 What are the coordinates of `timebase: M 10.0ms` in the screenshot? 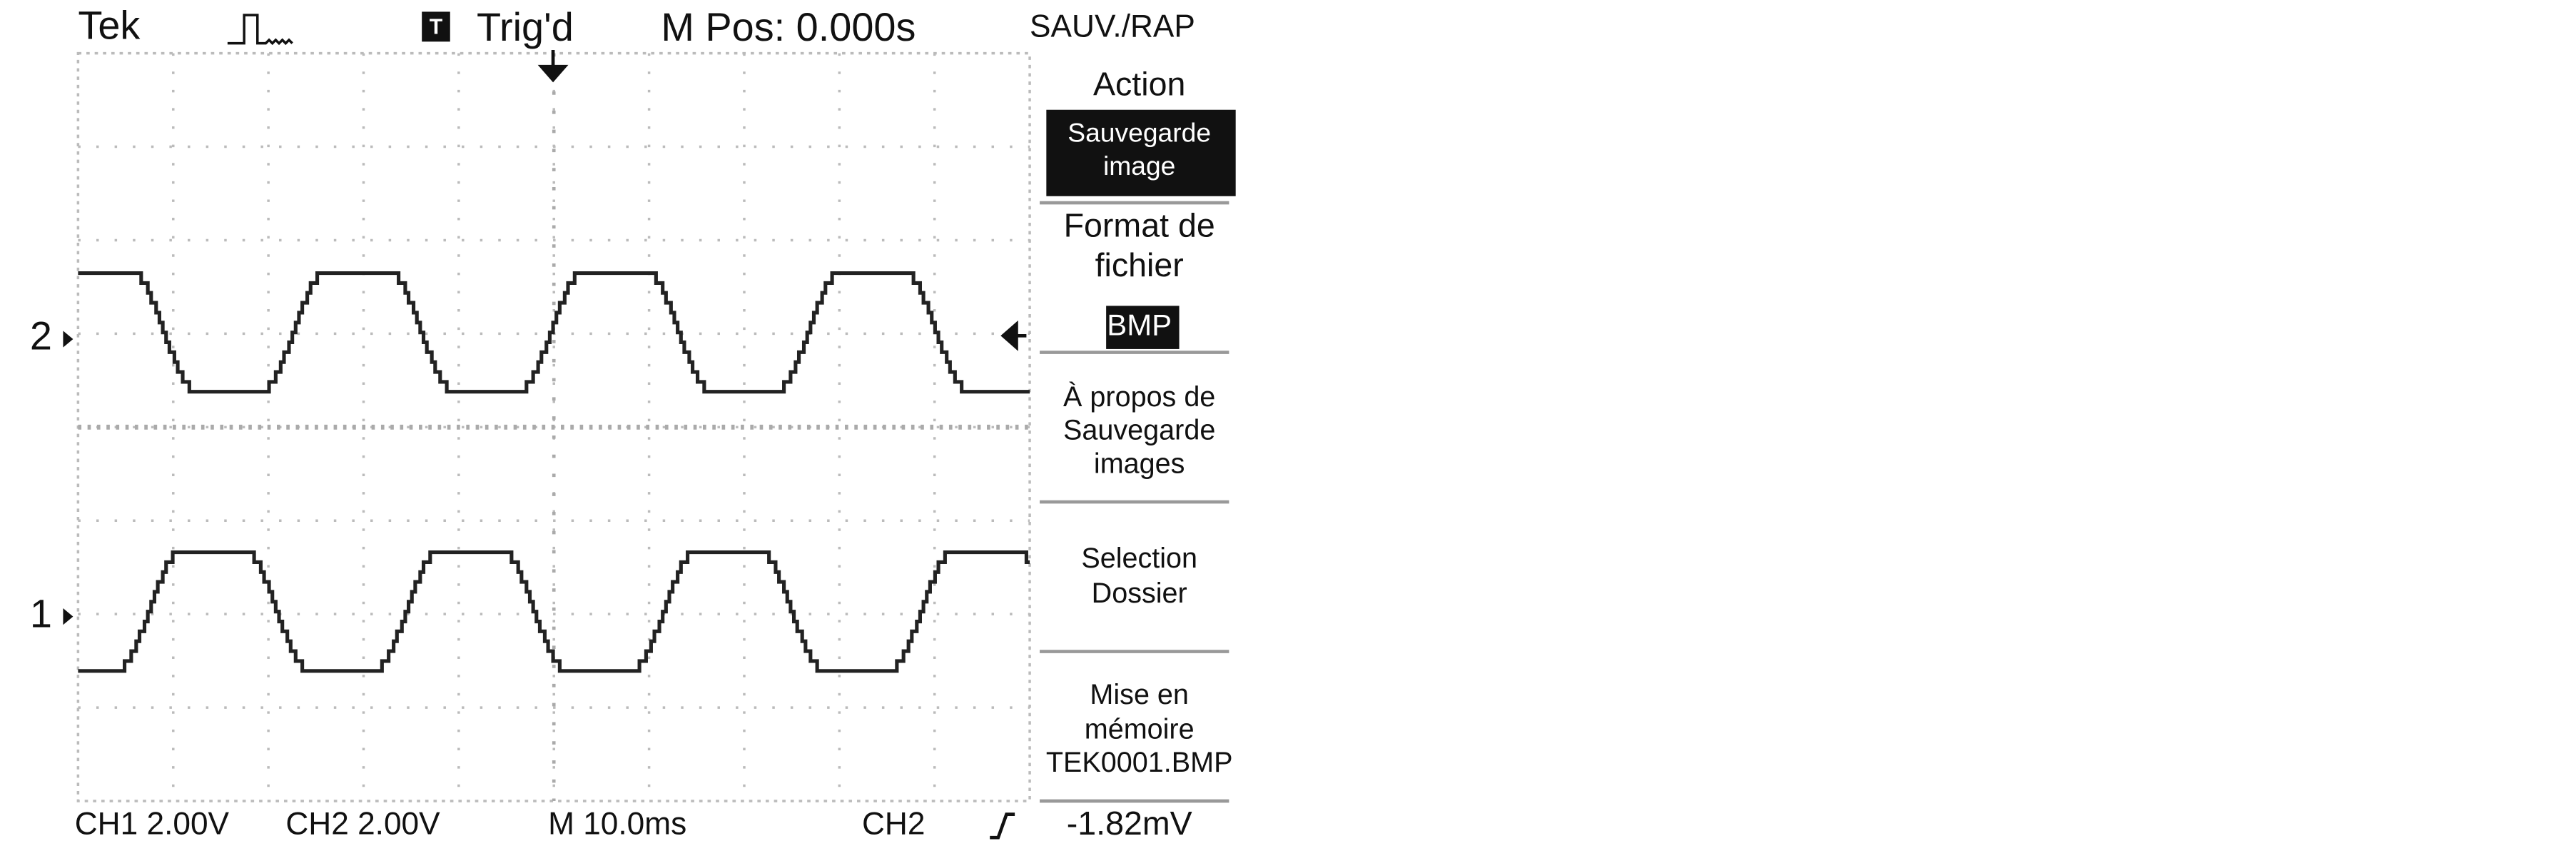 It's located at (617, 824).